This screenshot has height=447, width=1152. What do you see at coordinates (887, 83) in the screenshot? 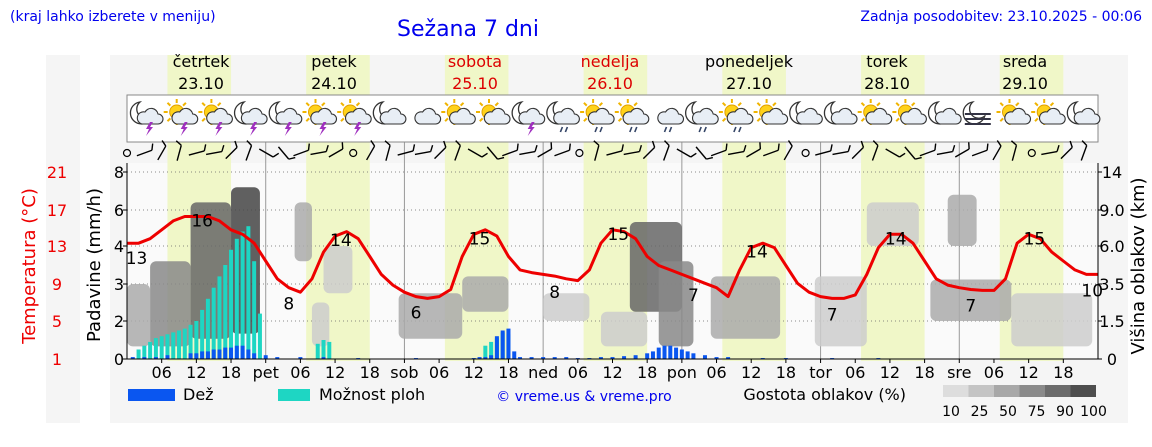
I see `day-date: 28.10` at bounding box center [887, 83].